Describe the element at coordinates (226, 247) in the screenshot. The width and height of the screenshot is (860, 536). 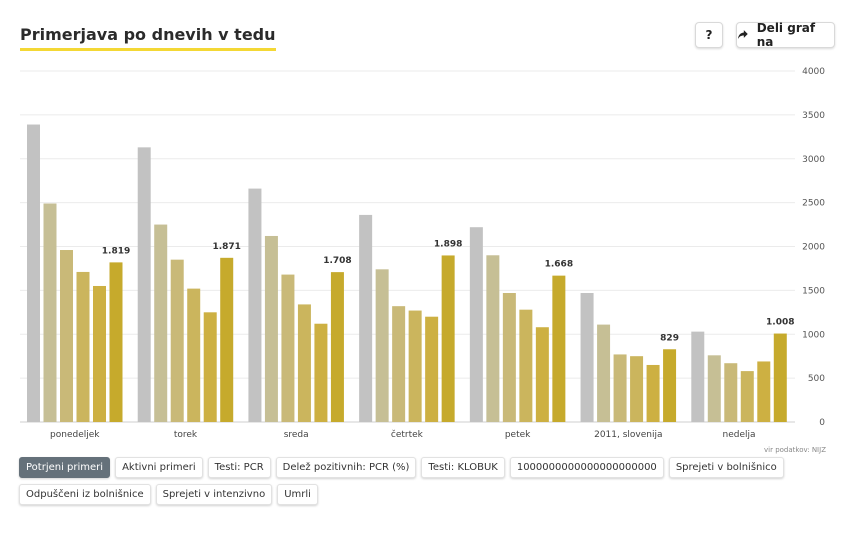
I see `data-label: 1.871` at that location.